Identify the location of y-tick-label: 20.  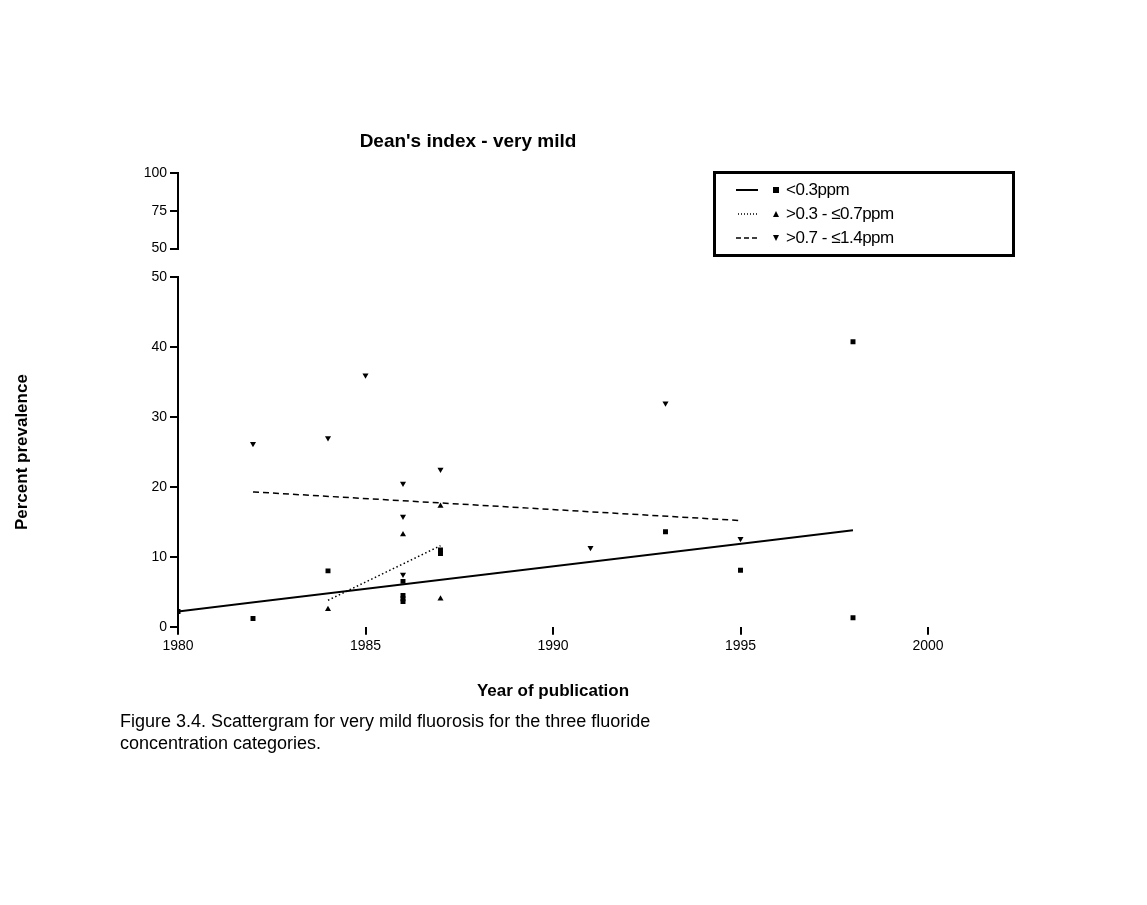
(159, 485).